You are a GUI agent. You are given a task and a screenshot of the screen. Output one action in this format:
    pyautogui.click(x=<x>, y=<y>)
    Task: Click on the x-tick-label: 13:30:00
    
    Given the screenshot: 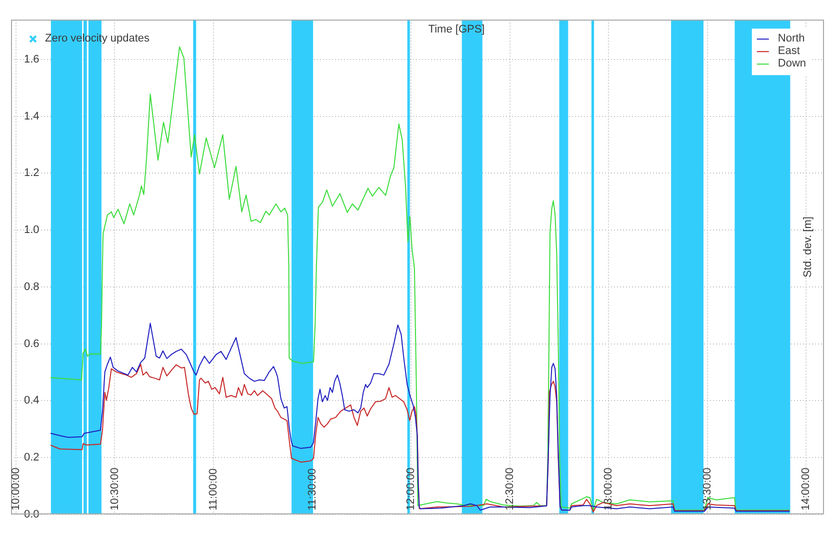 What is the action you would take?
    pyautogui.click(x=707, y=489)
    